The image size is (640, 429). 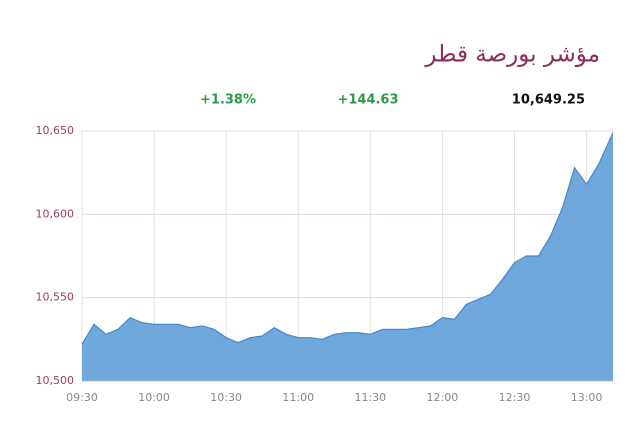 What do you see at coordinates (548, 100) in the screenshot?
I see `index-value: 10,649.25` at bounding box center [548, 100].